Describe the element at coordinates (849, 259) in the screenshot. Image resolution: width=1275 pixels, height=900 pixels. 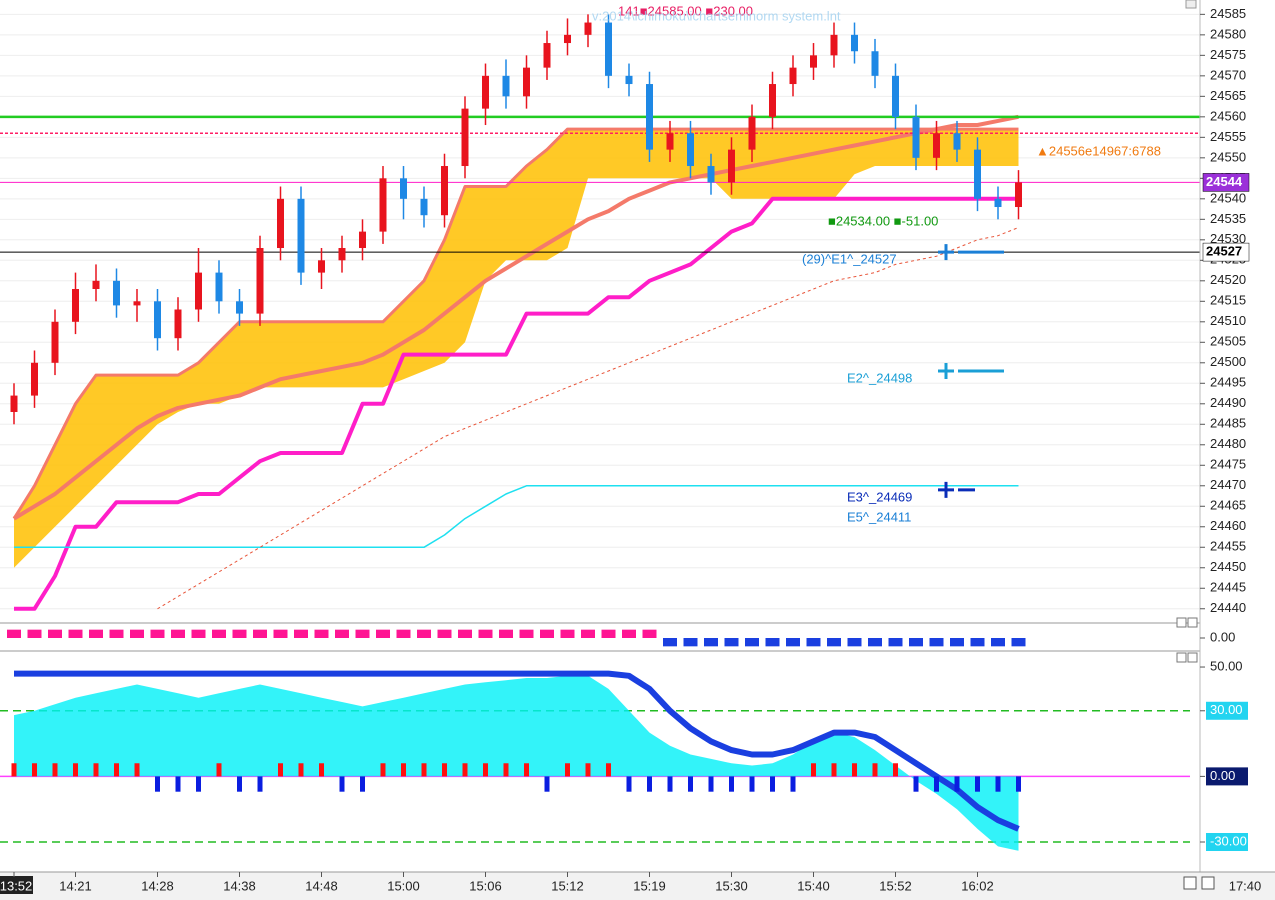
I see `annotation: (29)^E1^_24527` at that location.